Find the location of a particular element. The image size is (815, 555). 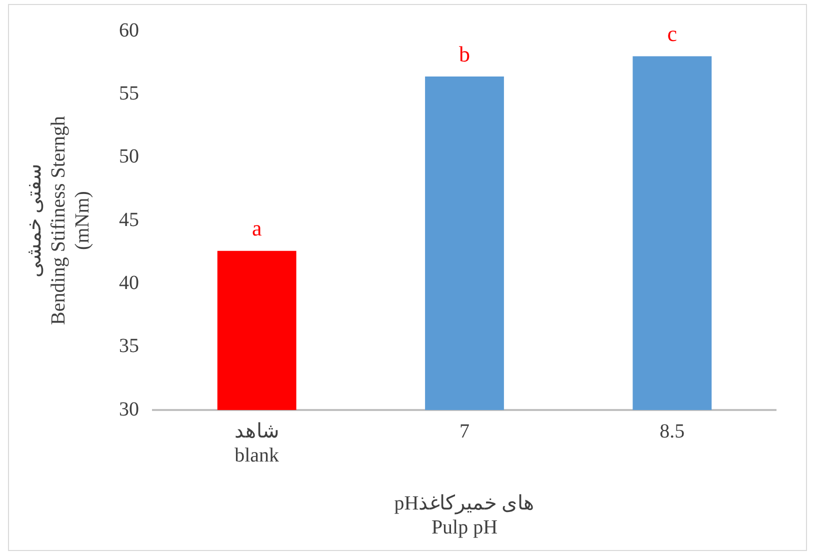

x-tick-label: 7 is located at coordinates (465, 431).